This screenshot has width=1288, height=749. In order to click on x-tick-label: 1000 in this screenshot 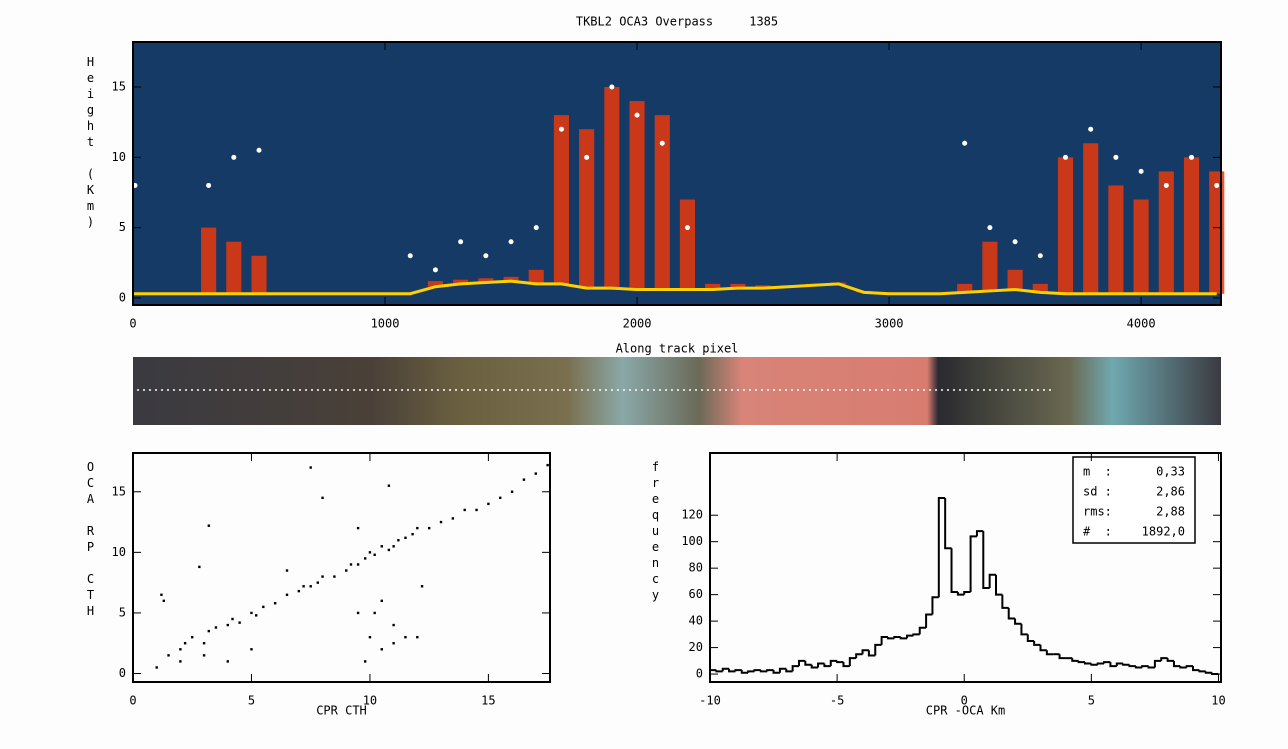, I will do `click(385, 324)`.